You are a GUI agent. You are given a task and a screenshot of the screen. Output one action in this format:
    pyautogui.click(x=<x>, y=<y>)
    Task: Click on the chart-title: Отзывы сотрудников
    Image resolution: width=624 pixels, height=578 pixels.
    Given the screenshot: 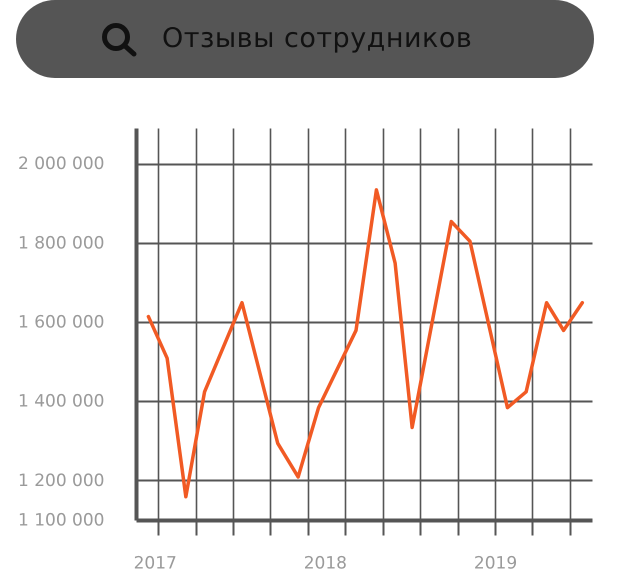 What is the action you would take?
    pyautogui.click(x=317, y=39)
    